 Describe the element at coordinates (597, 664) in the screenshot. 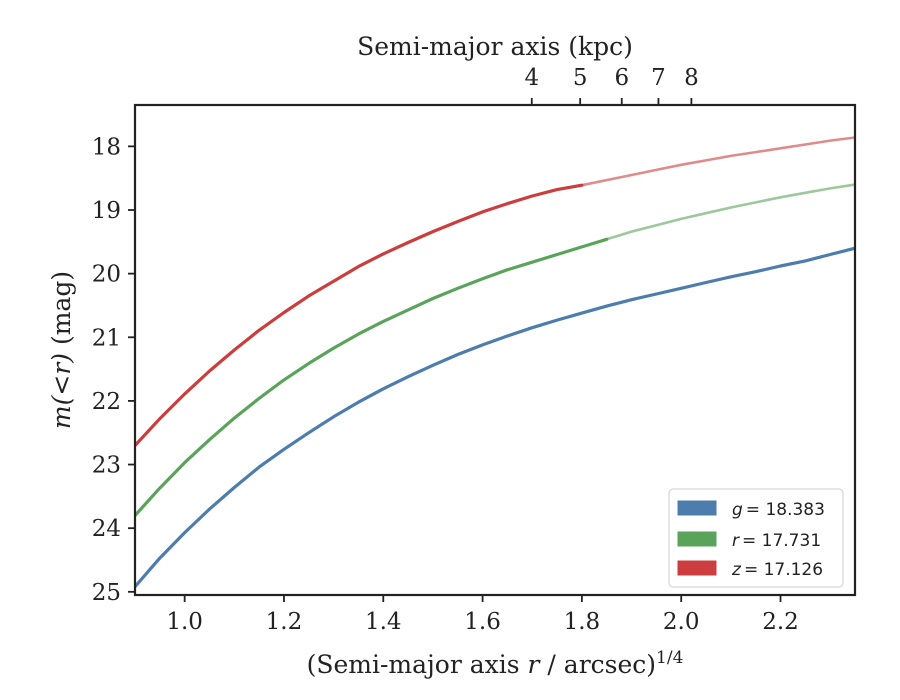

I see `x-axis-title-post: / arcsec)` at that location.